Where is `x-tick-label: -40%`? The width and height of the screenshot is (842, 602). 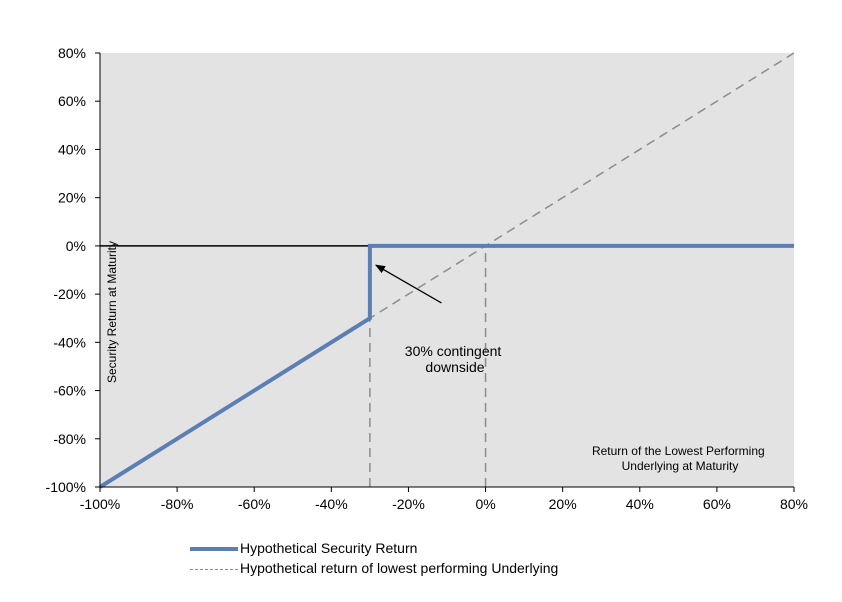 x-tick-label: -40% is located at coordinates (331, 504).